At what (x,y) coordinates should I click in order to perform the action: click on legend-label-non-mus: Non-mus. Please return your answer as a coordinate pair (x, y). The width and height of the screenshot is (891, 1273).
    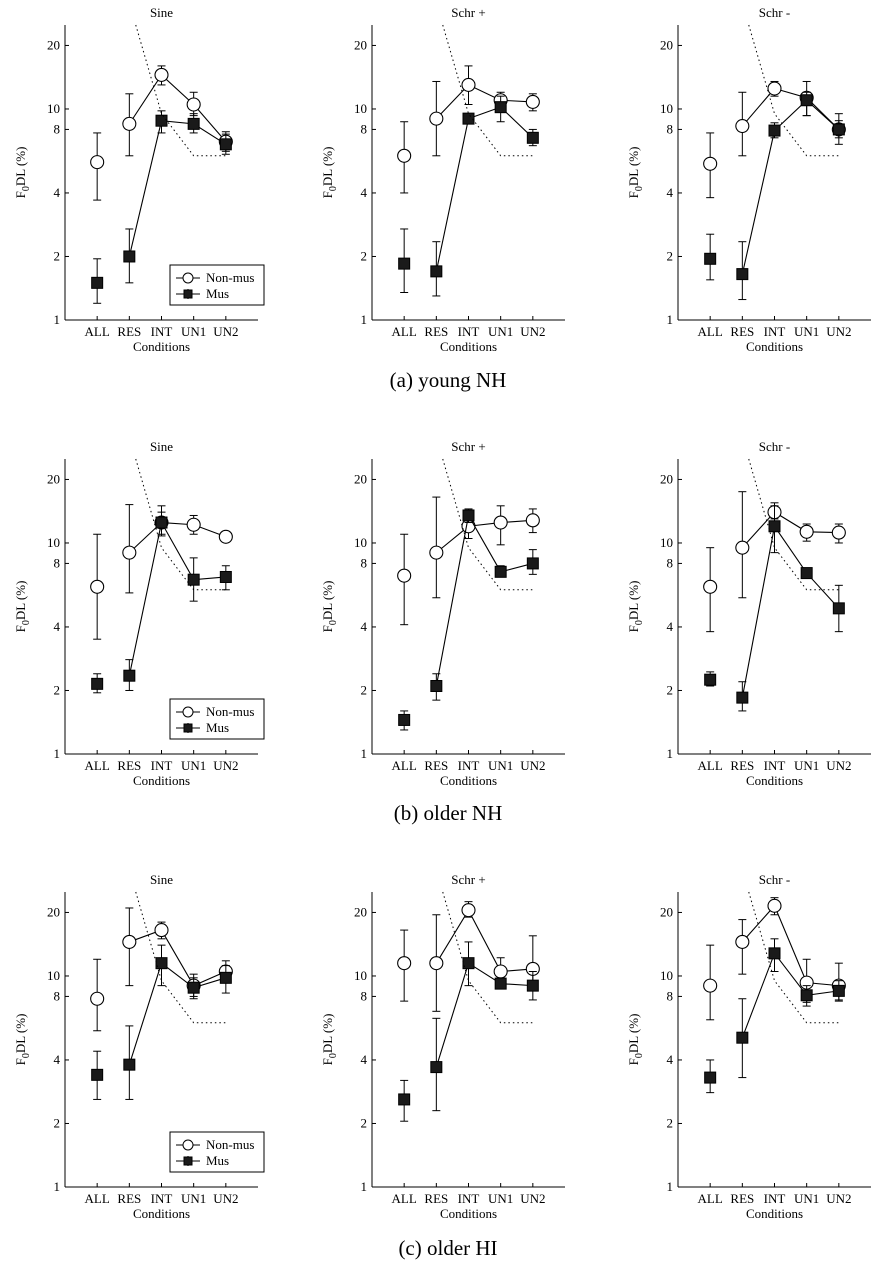
    Looking at the image, I should click on (230, 277).